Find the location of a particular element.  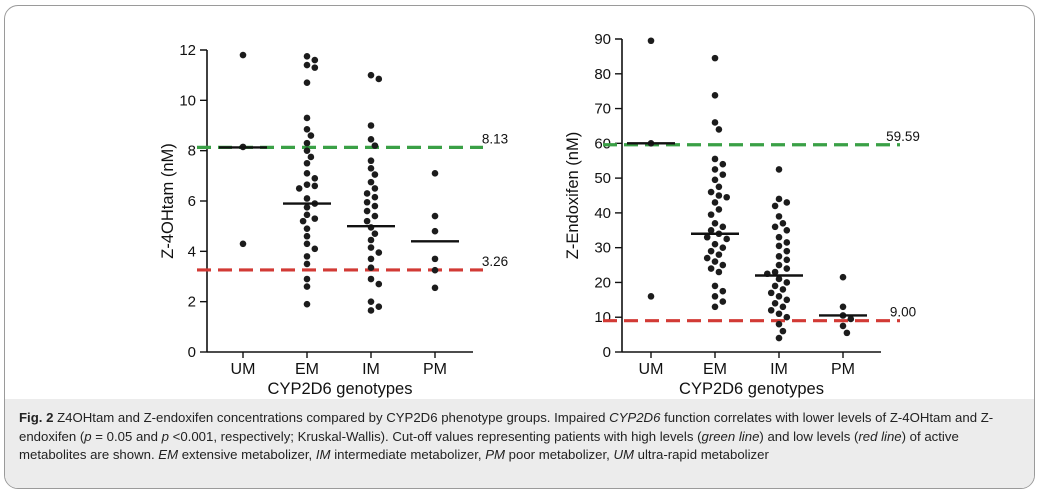

y-tick-label: 50 is located at coordinates (602, 178).